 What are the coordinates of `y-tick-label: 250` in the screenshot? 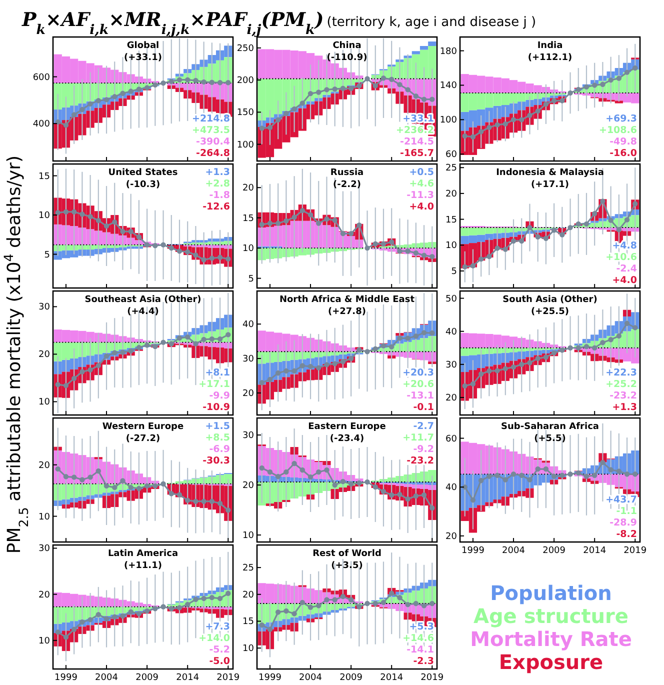 It's located at (245, 49).